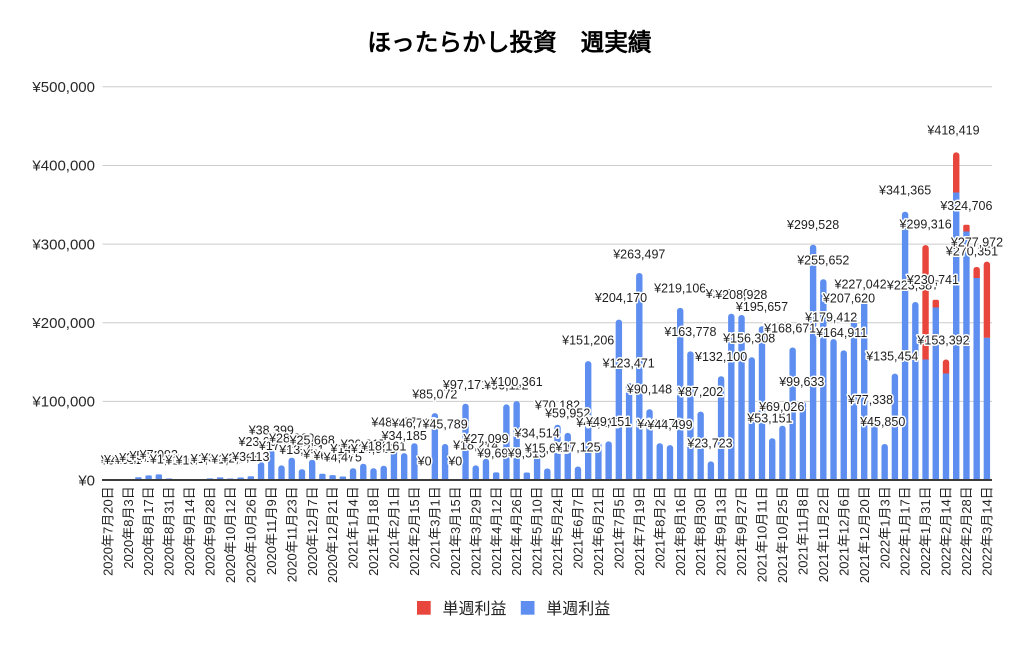  I want to click on svg-text: ¥6,254, so click(331, 456).